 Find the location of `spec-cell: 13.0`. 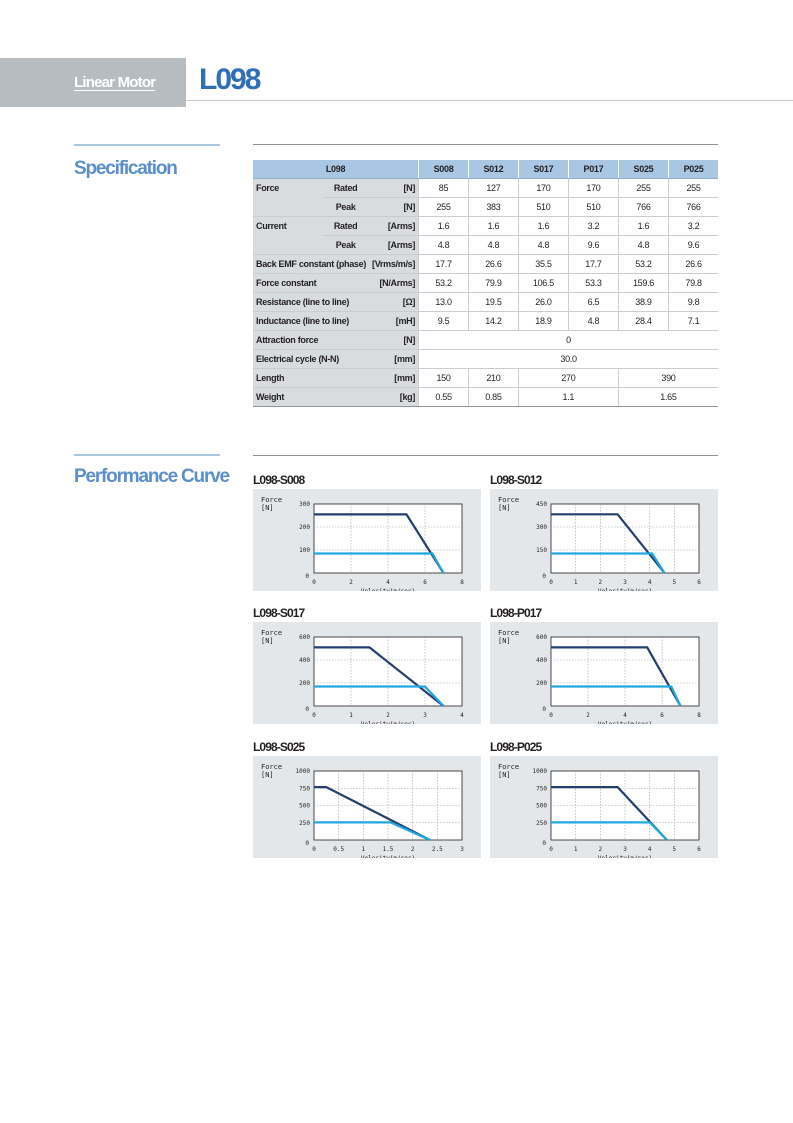

spec-cell: 13.0 is located at coordinates (443, 302).